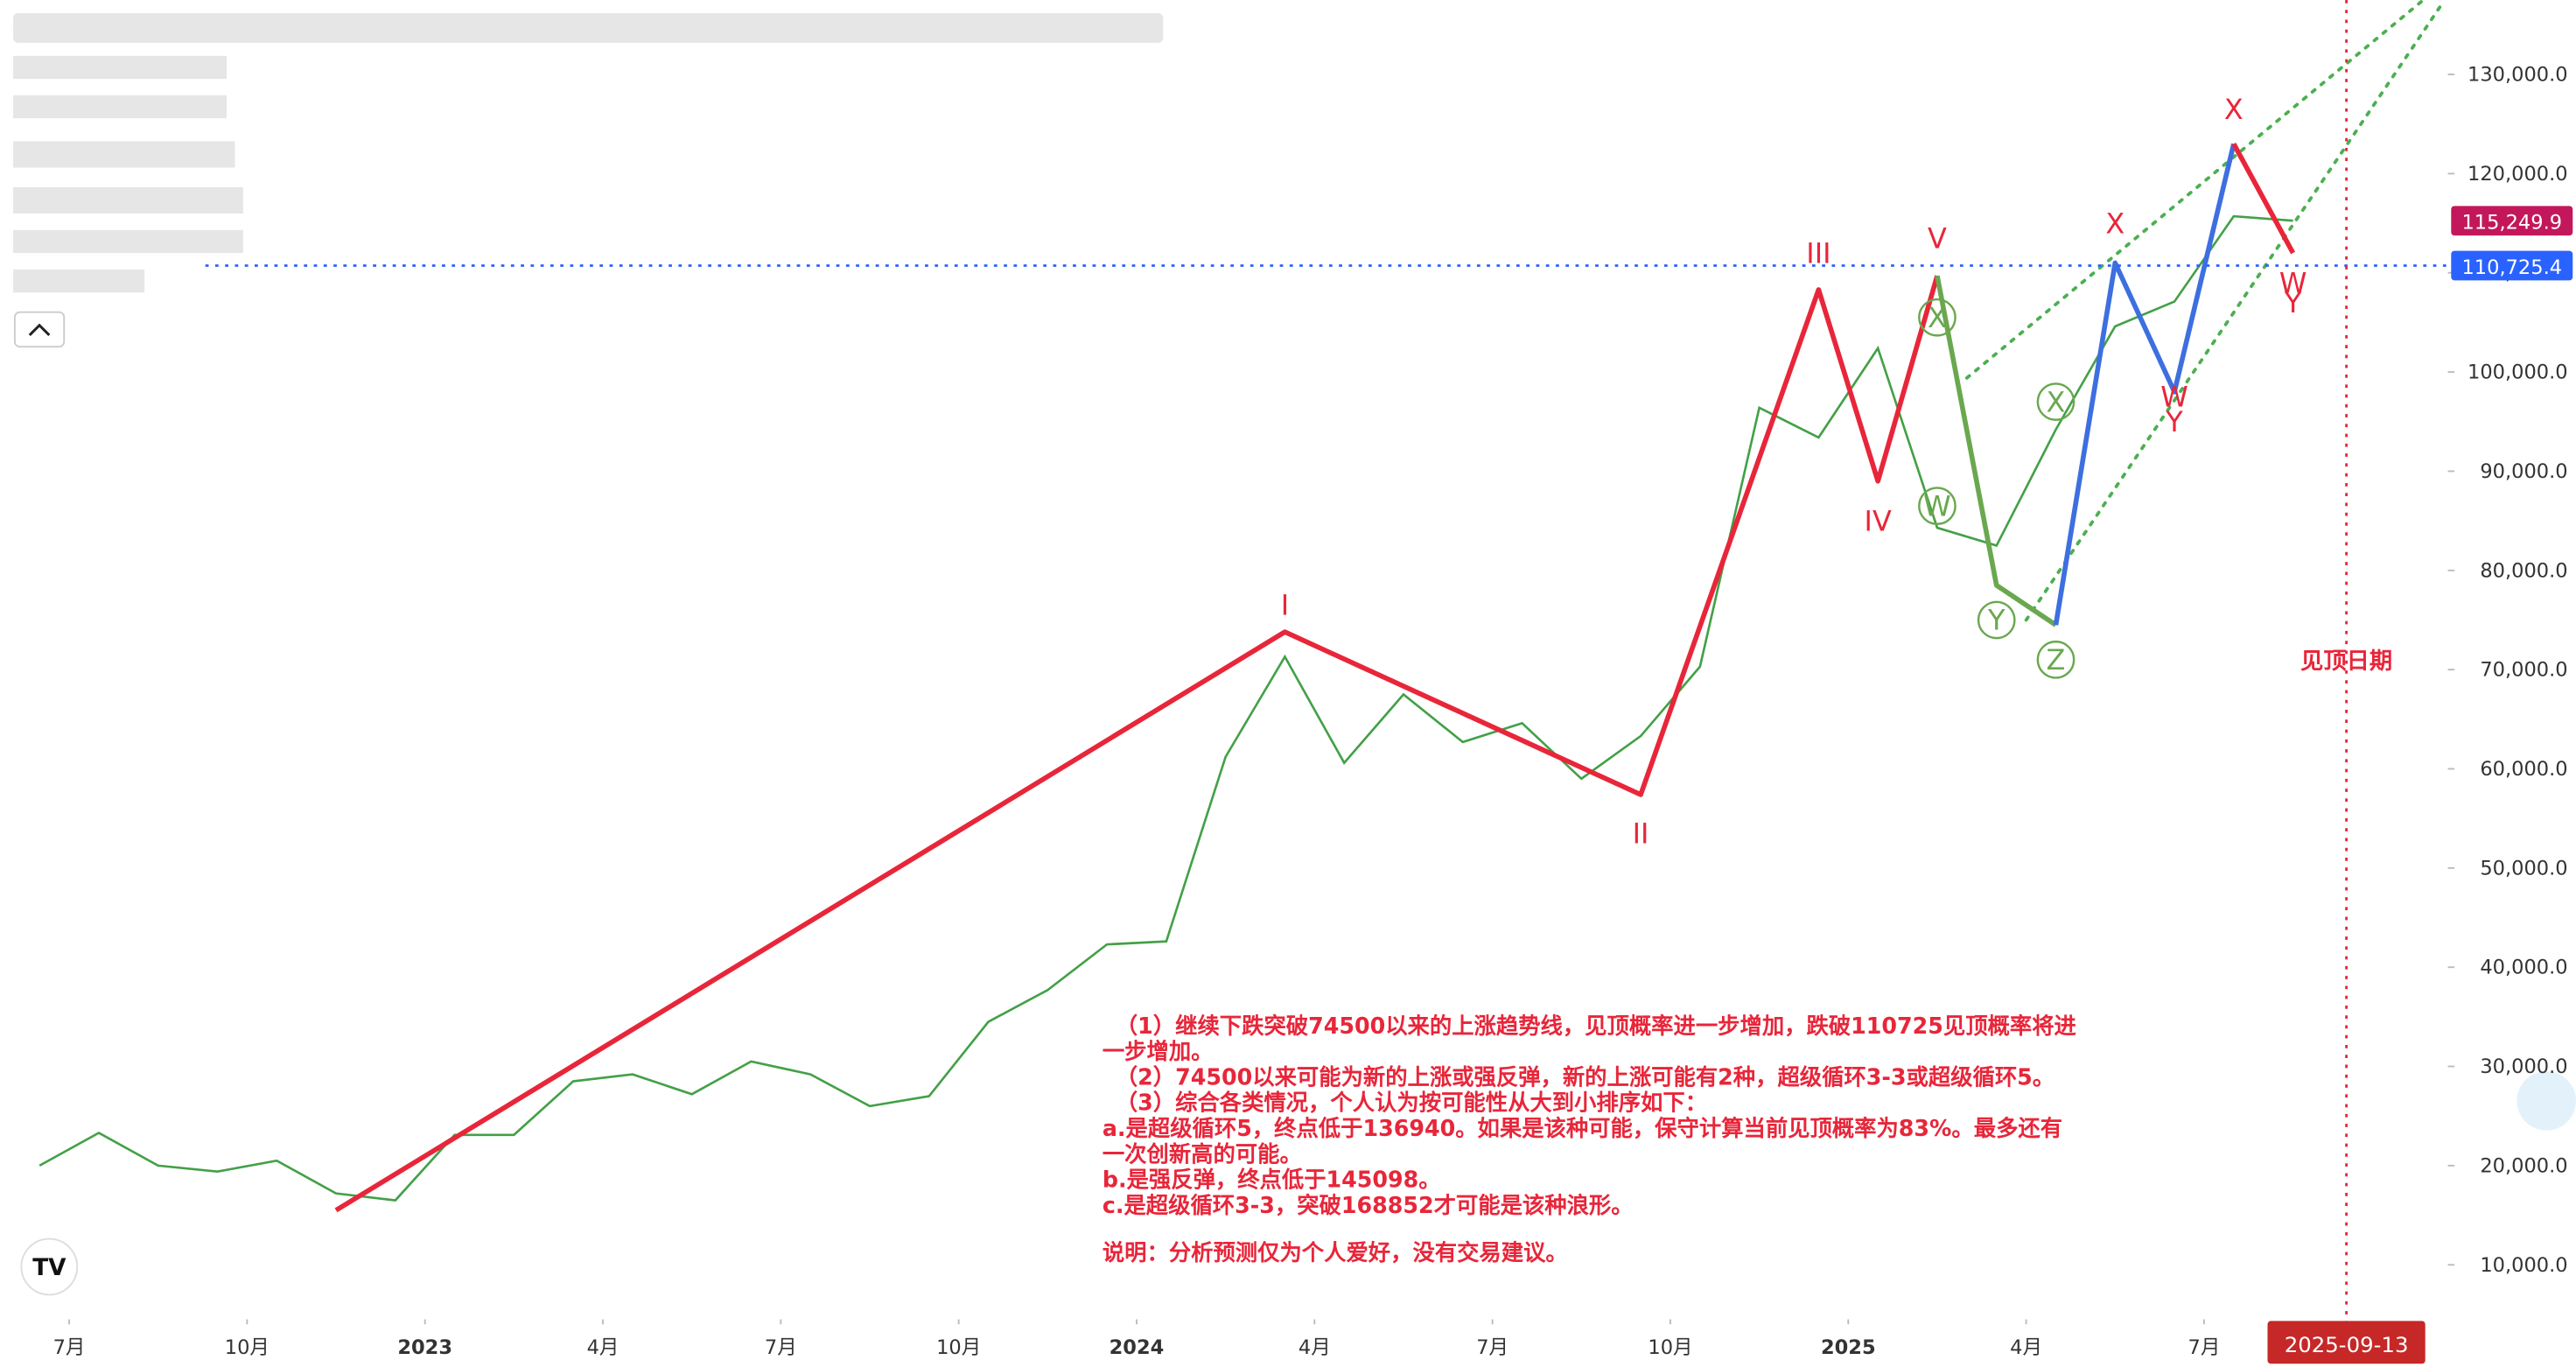 This screenshot has width=2576, height=1367. Describe the element at coordinates (2546, 1101) in the screenshot. I see `chat-button` at that location.